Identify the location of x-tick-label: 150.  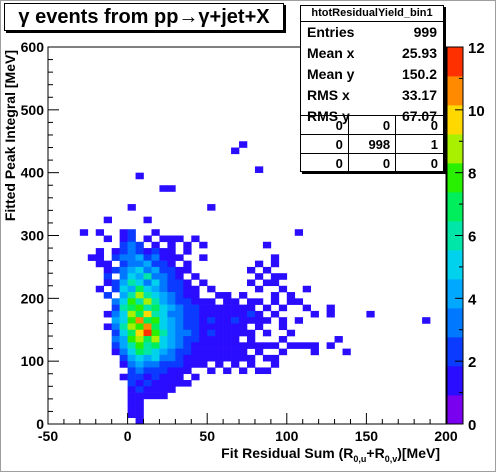
(367, 436).